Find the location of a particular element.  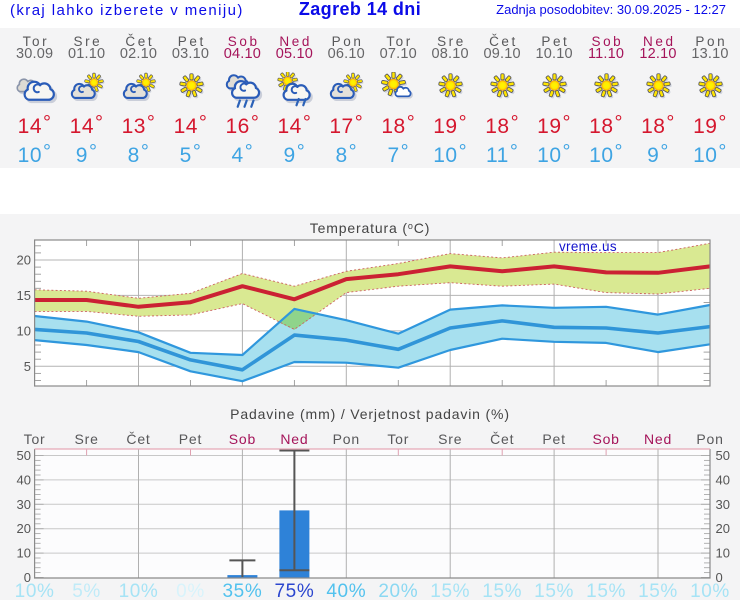

svg-text: Temperatura (oC) is located at coordinates (370, 228).